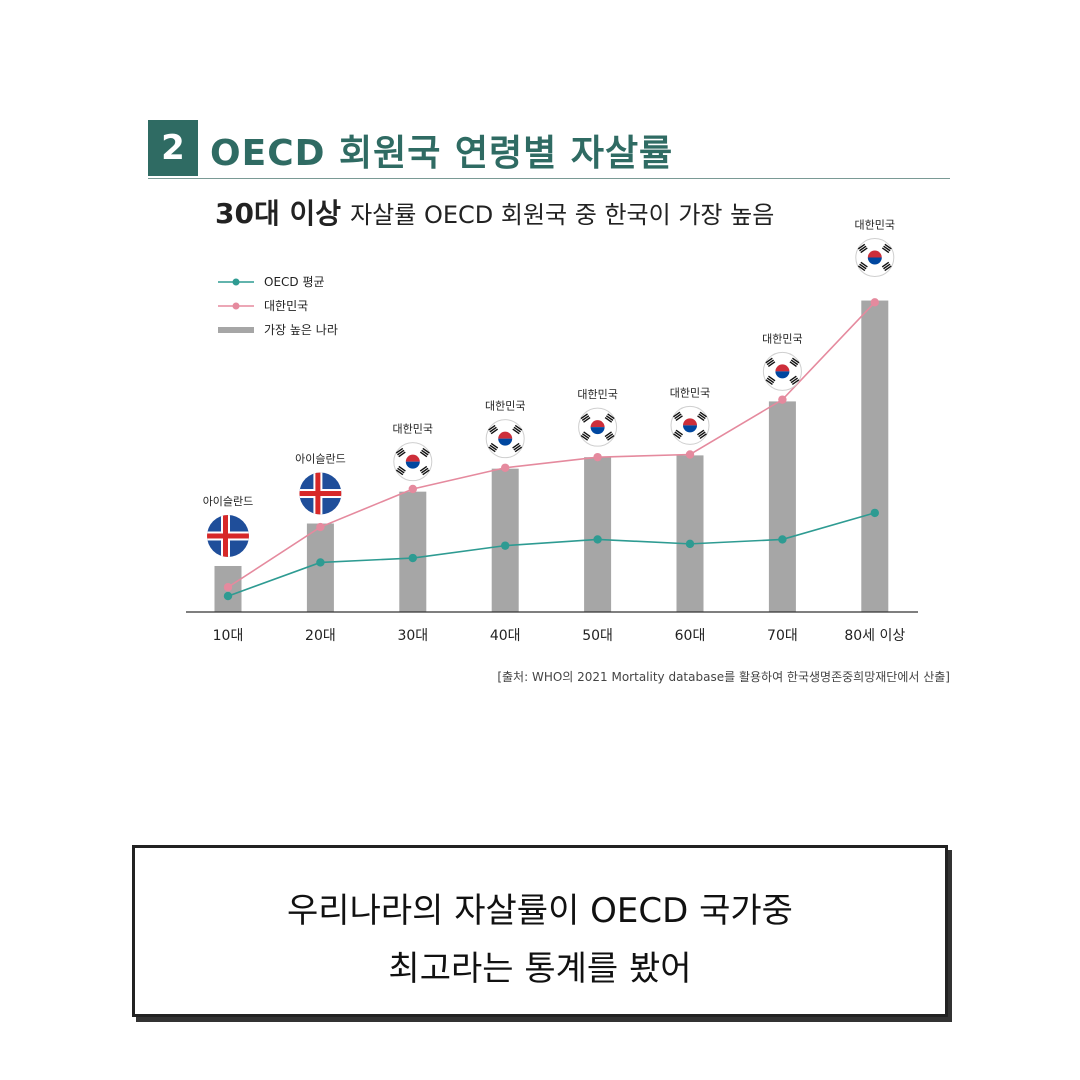 Image resolution: width=1080 pixels, height=1080 pixels. Describe the element at coordinates (597, 636) in the screenshot. I see `x-tick-label: 50대` at that location.